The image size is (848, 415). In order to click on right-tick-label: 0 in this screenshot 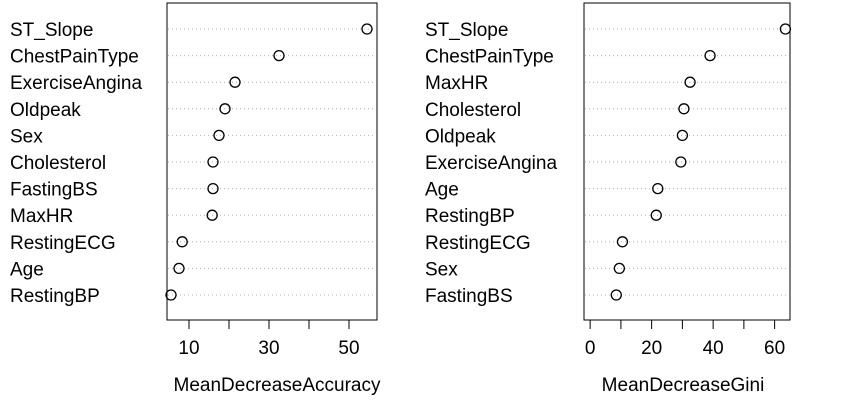, I will do `click(590, 348)`.